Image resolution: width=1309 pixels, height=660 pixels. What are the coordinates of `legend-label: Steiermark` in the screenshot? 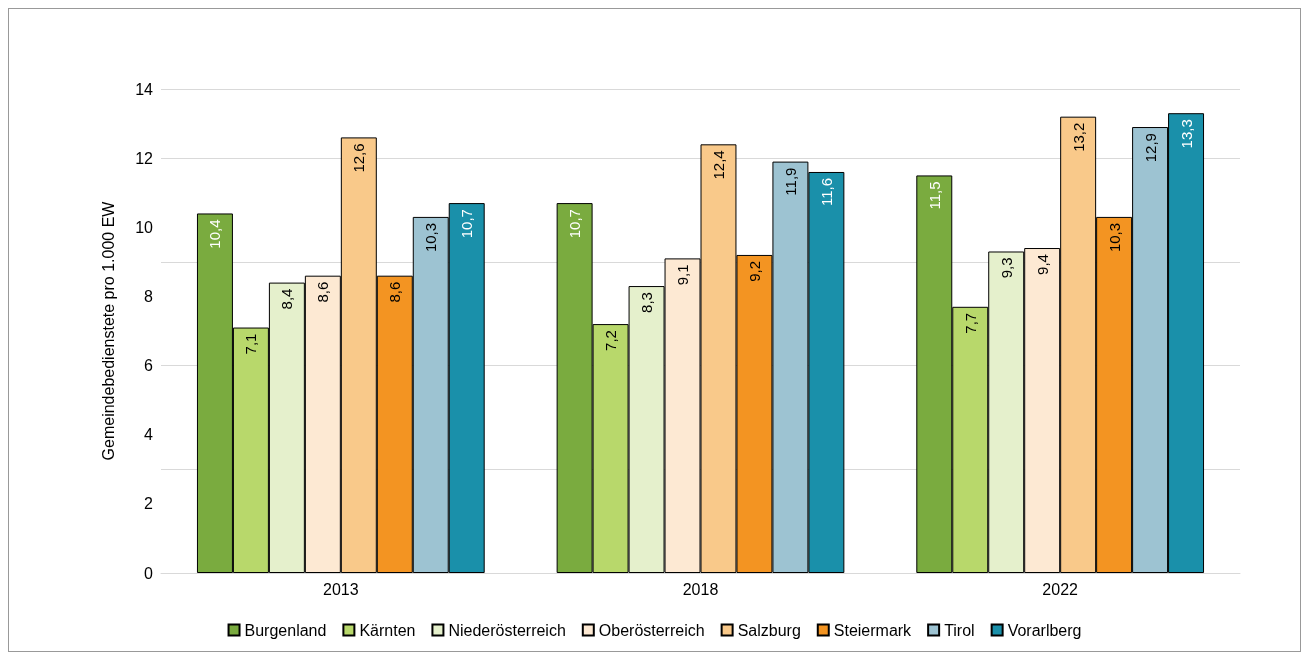 It's located at (873, 630).